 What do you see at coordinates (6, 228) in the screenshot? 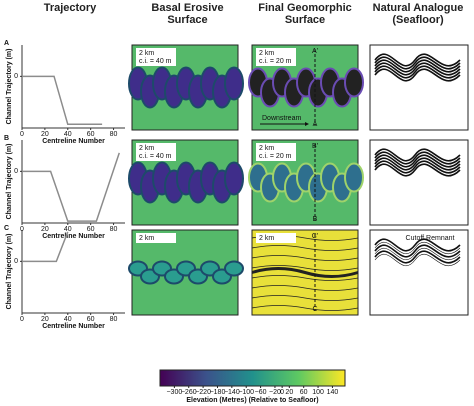
I see `panel-letter: C` at bounding box center [6, 228].